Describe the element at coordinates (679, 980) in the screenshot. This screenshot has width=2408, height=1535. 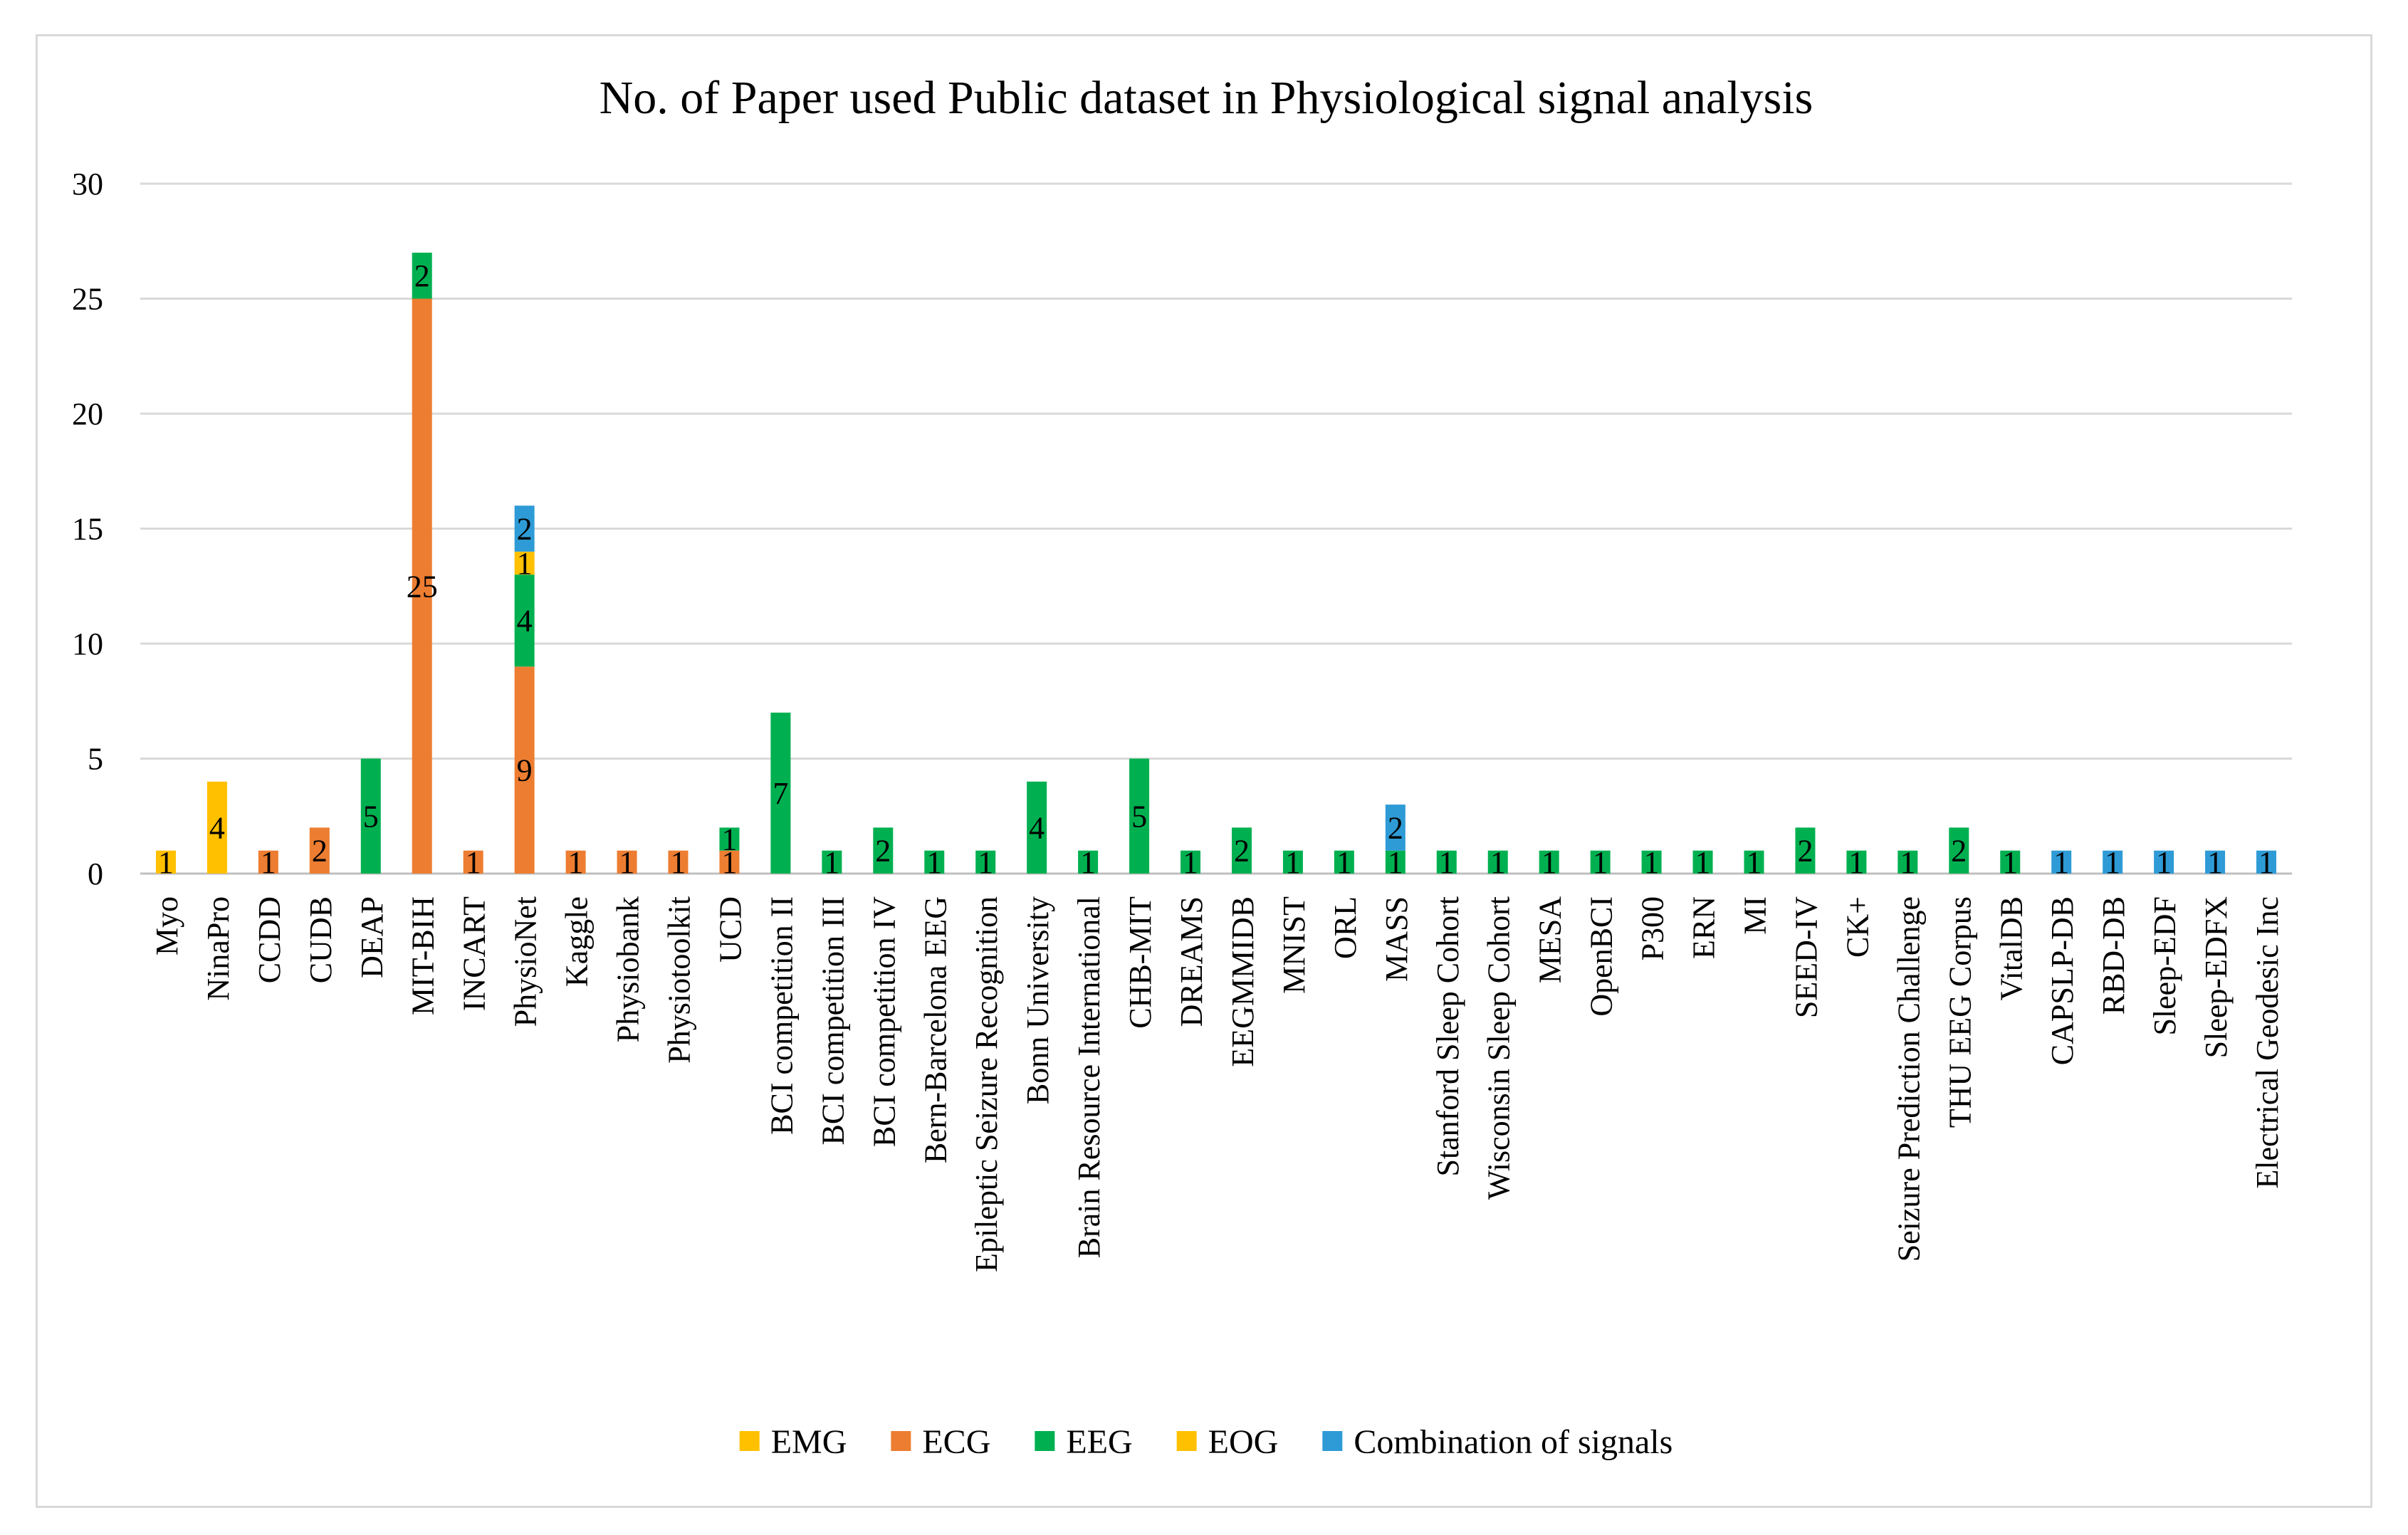
I see `x-category-label: Physiotoolkit` at that location.